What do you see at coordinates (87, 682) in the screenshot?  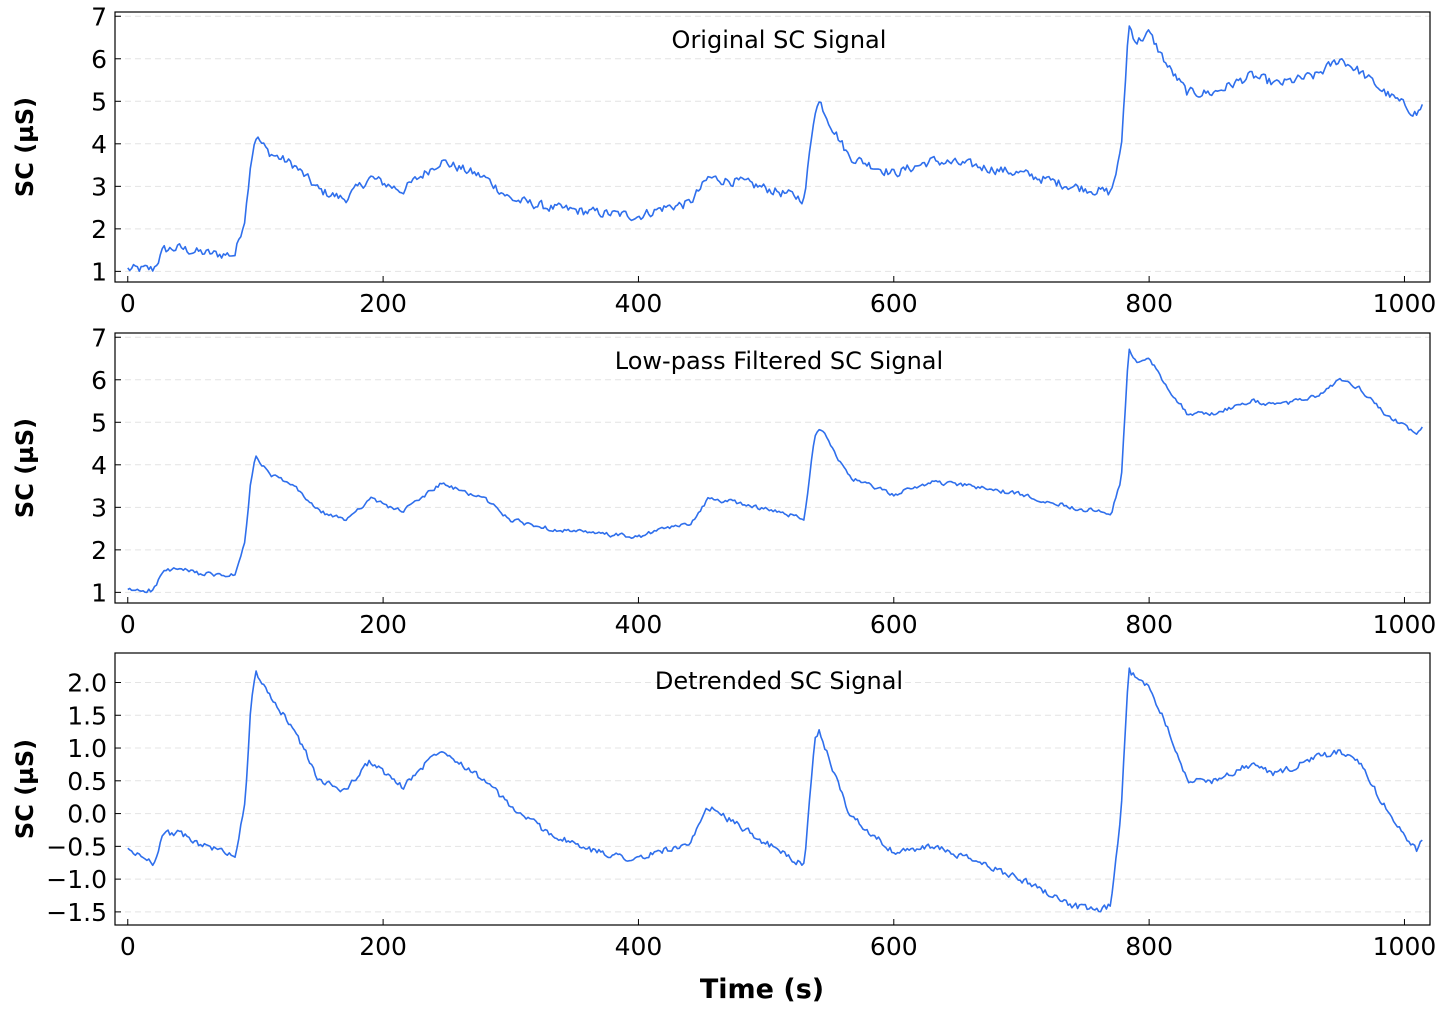 I see `y-tick-label: 2.0` at bounding box center [87, 682].